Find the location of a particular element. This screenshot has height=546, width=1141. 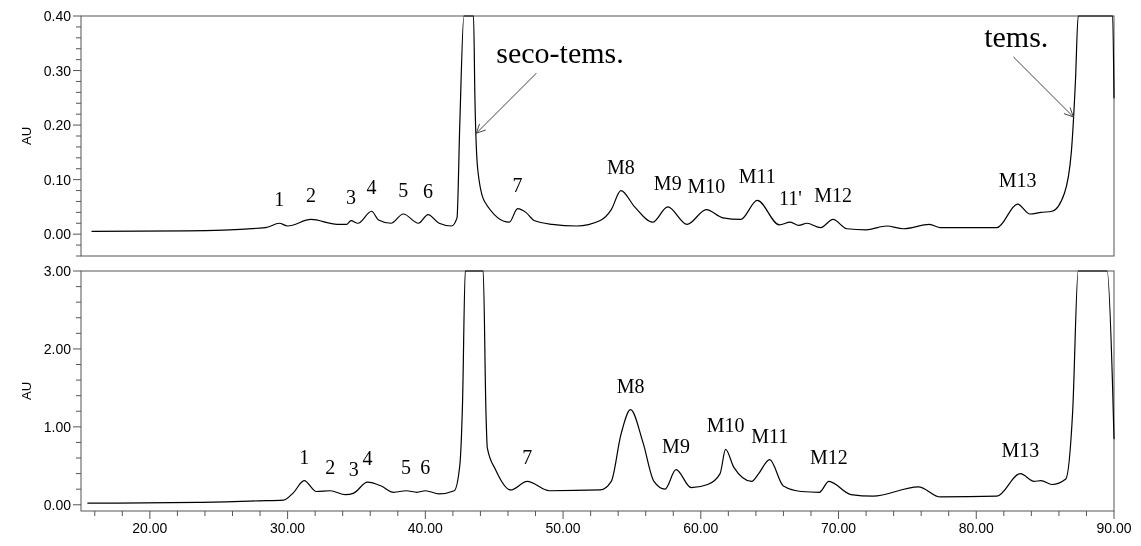

x-tick-label: 80.00 is located at coordinates (976, 528).